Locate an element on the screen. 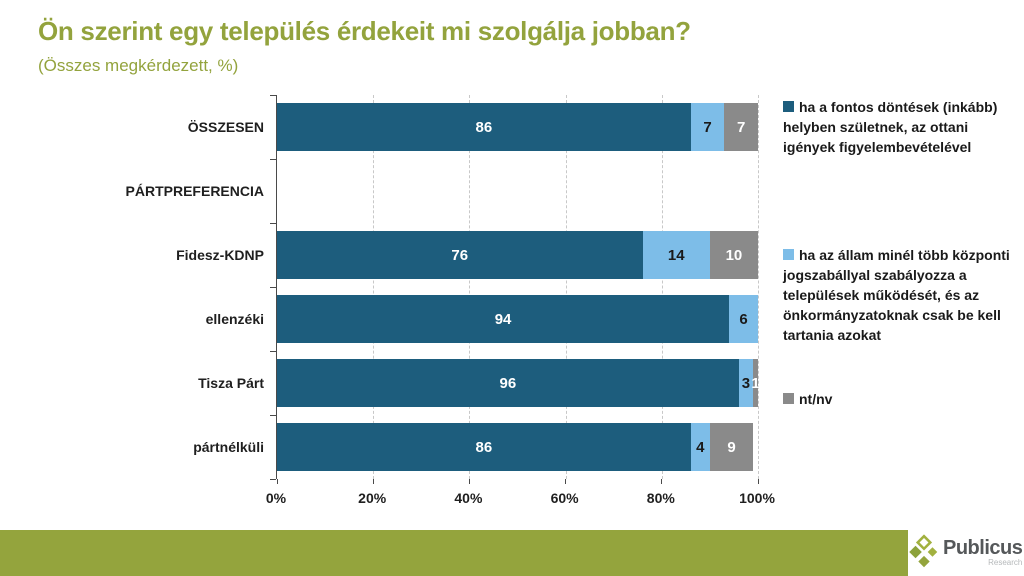 This screenshot has width=1024, height=576. bar-row: 76 14 10 is located at coordinates (517, 255).